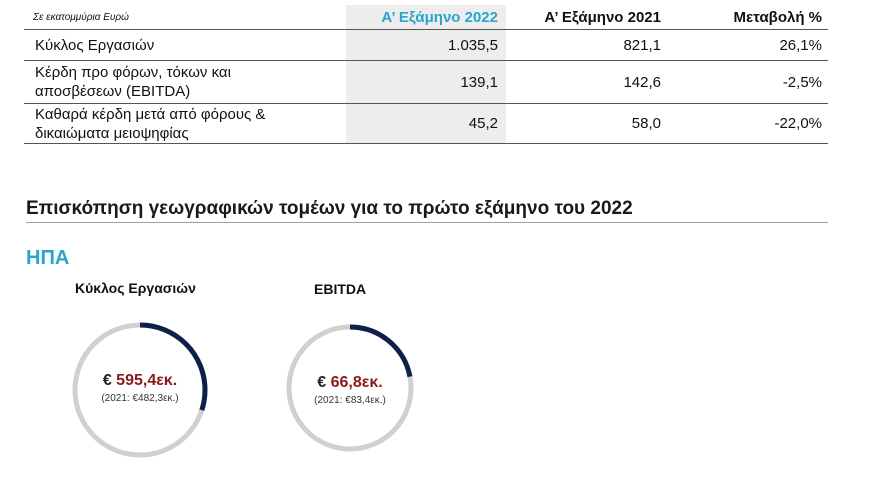 The width and height of the screenshot is (871, 481). I want to click on revenue-donut-ring, so click(140, 390).